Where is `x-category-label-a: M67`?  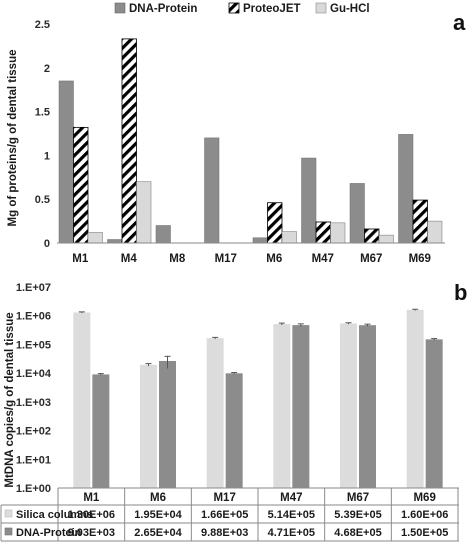 x-category-label-a: M67 is located at coordinates (371, 259).